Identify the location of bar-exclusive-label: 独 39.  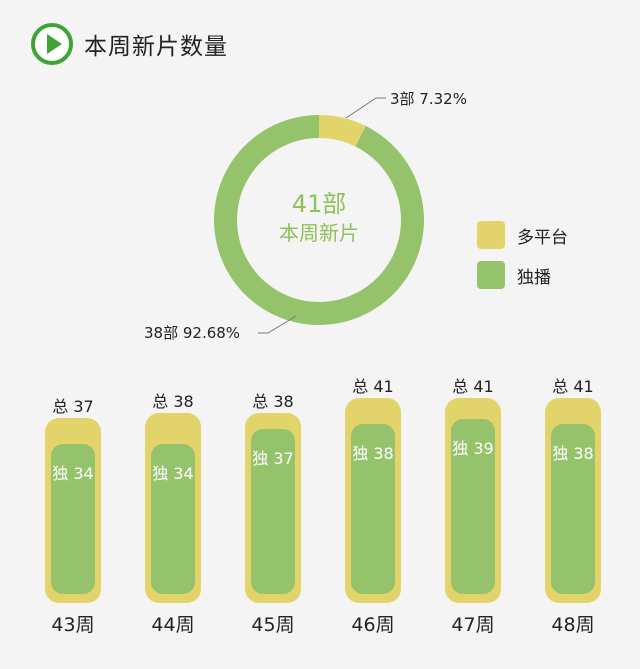
(473, 448).